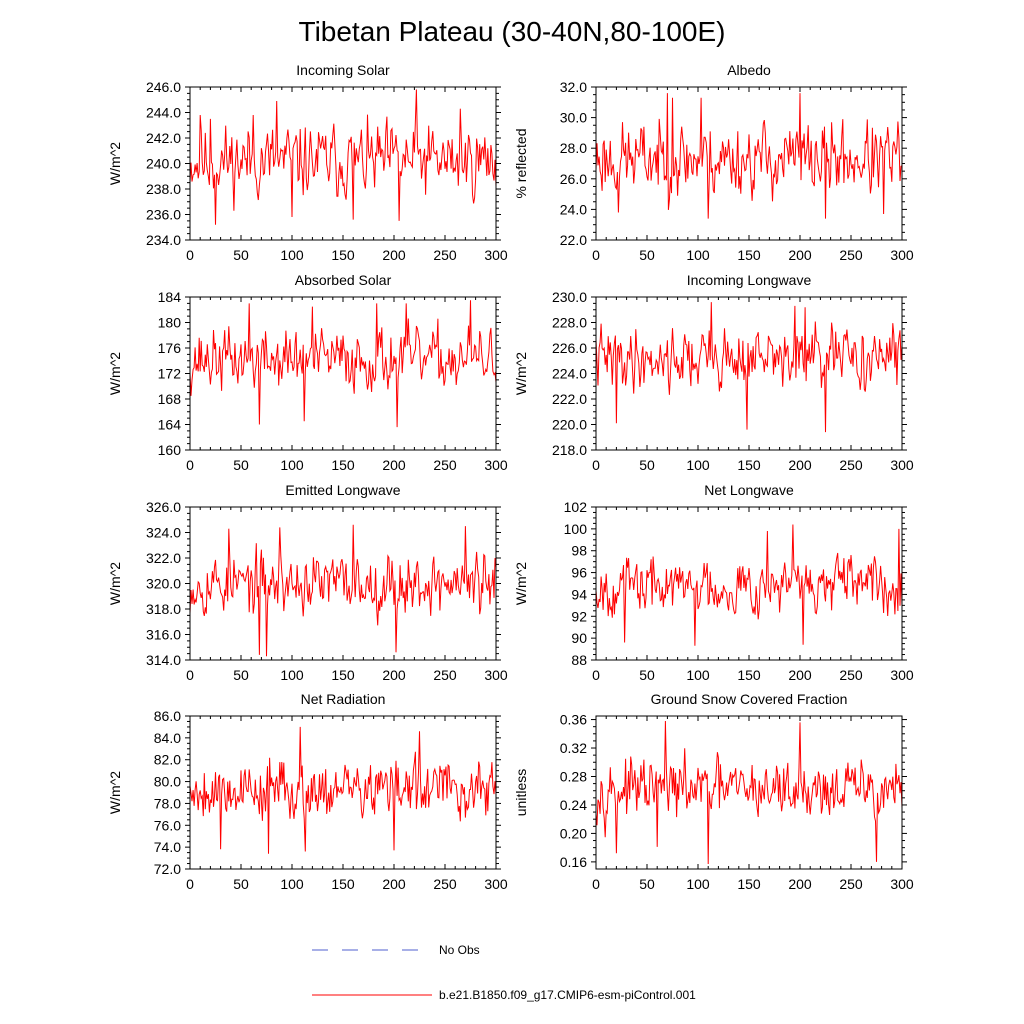  What do you see at coordinates (569, 297) in the screenshot?
I see `y-tick-label: 230.0` at bounding box center [569, 297].